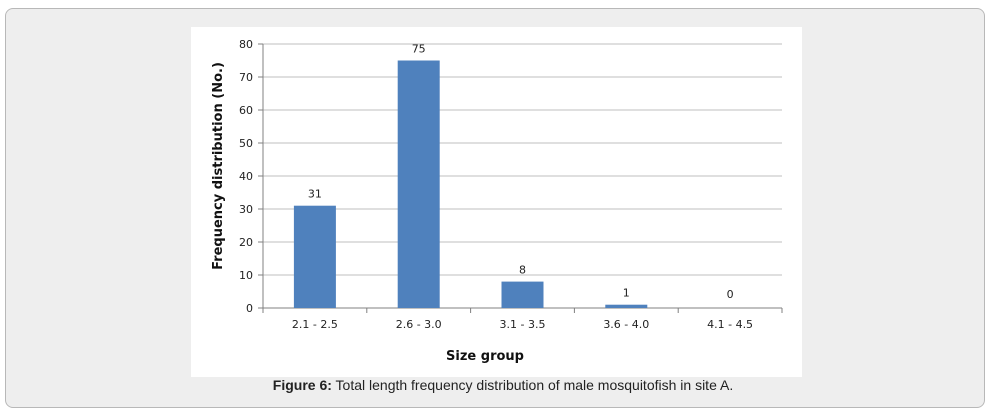  What do you see at coordinates (730, 324) in the screenshot?
I see `x-tick-label: 4.1 - 4.5` at bounding box center [730, 324].